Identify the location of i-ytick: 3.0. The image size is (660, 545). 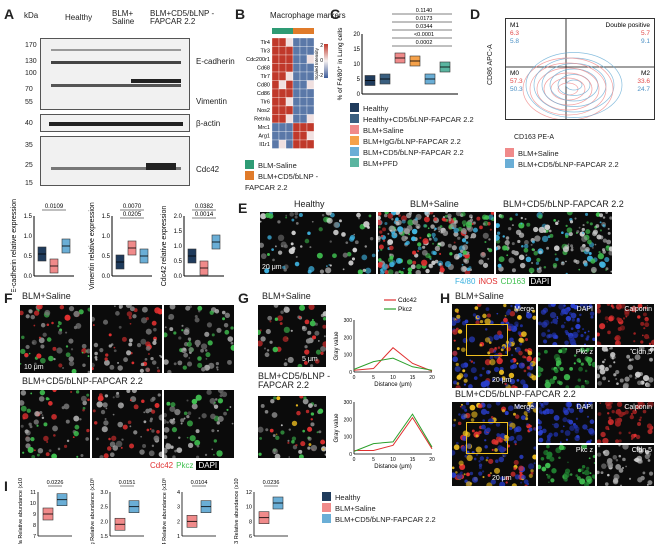
(104, 493).